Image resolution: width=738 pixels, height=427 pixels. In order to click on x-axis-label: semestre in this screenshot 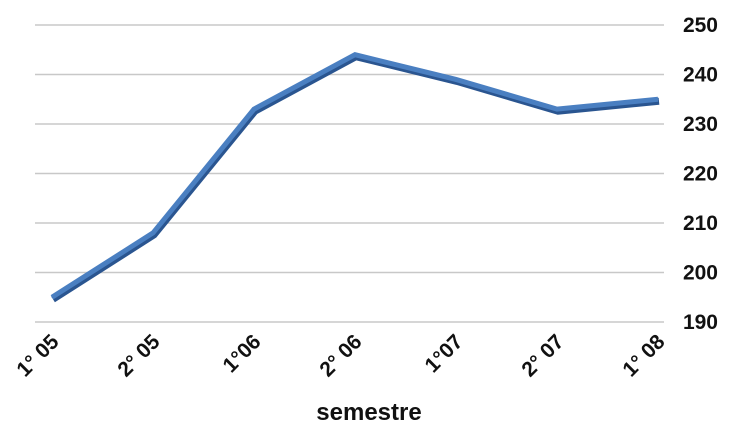, I will do `click(368, 412)`.